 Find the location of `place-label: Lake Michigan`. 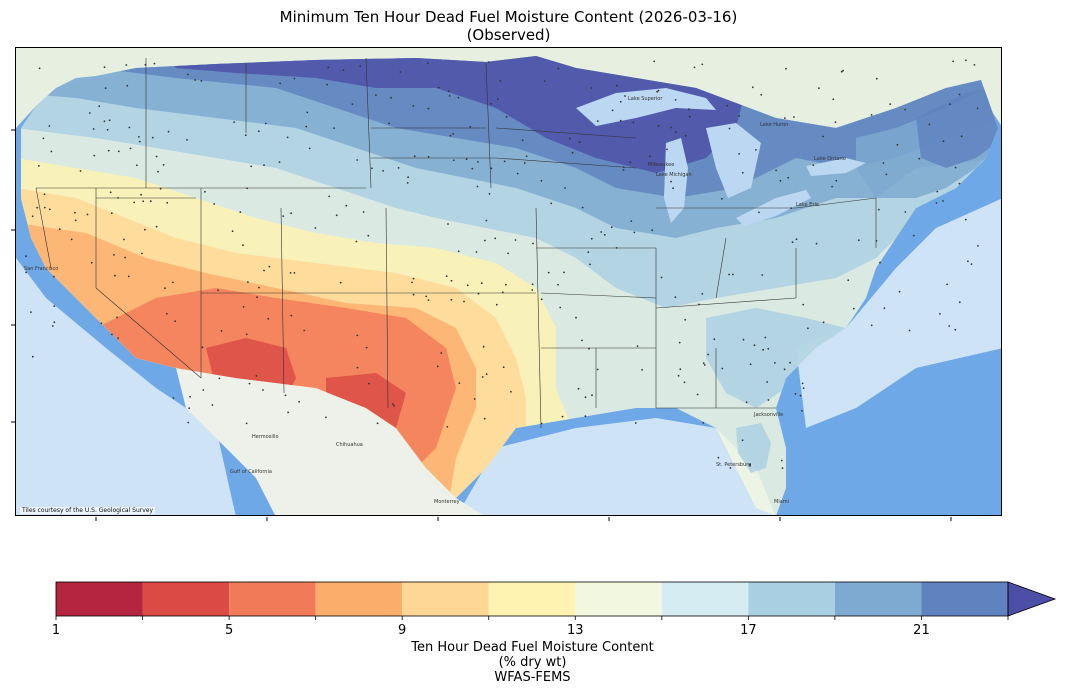

place-label: Lake Michigan is located at coordinates (674, 175).